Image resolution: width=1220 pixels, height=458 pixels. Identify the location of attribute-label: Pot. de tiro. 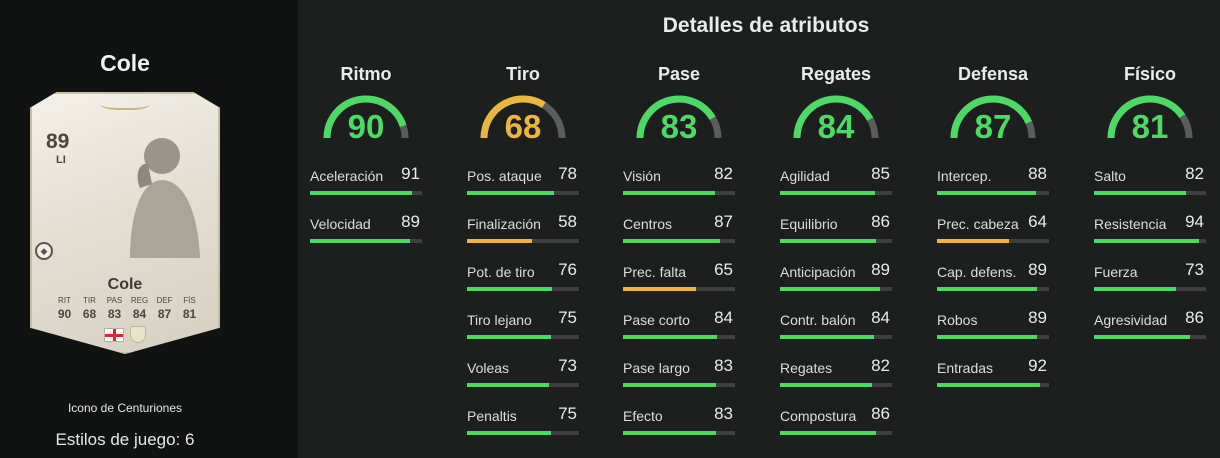
(501, 272).